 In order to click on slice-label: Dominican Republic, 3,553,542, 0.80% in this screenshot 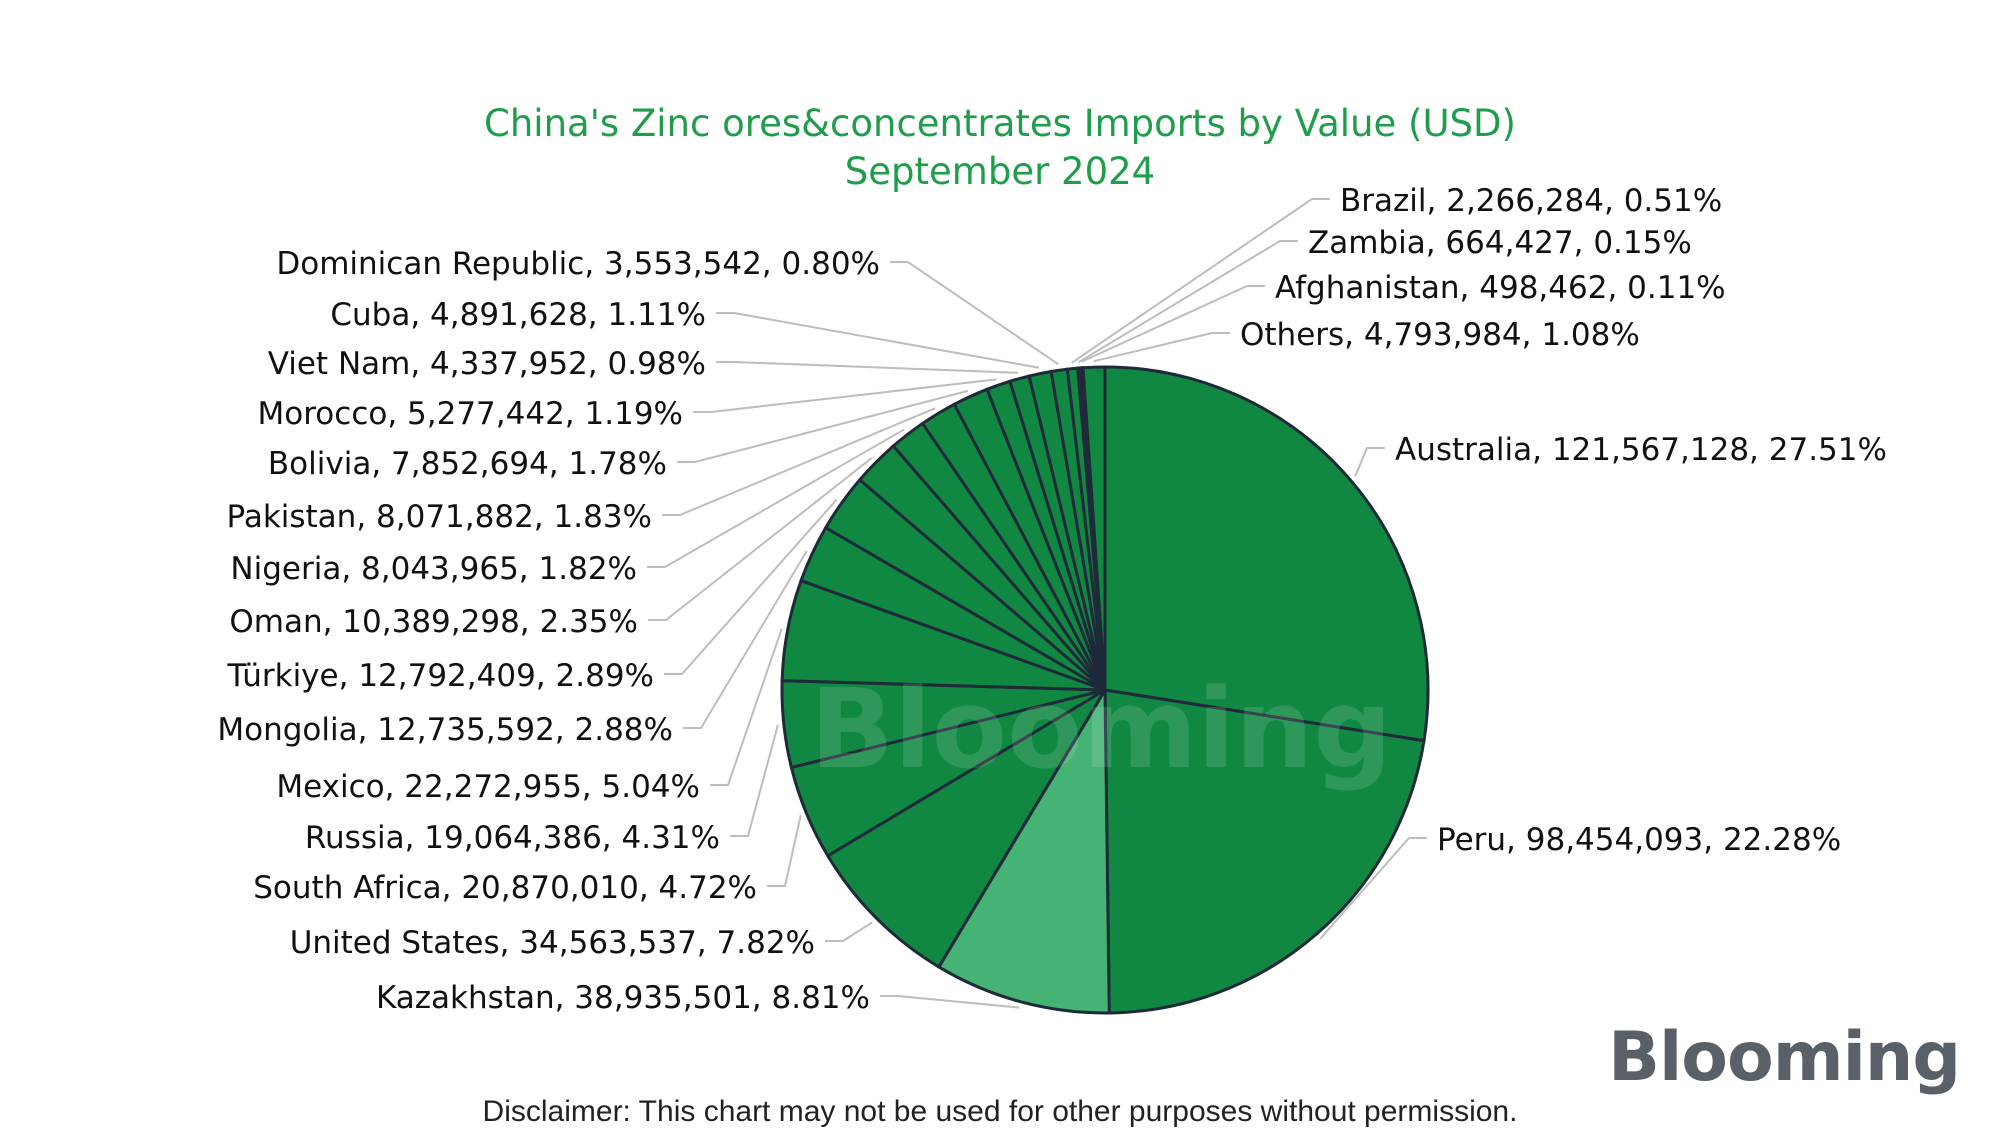, I will do `click(578, 264)`.